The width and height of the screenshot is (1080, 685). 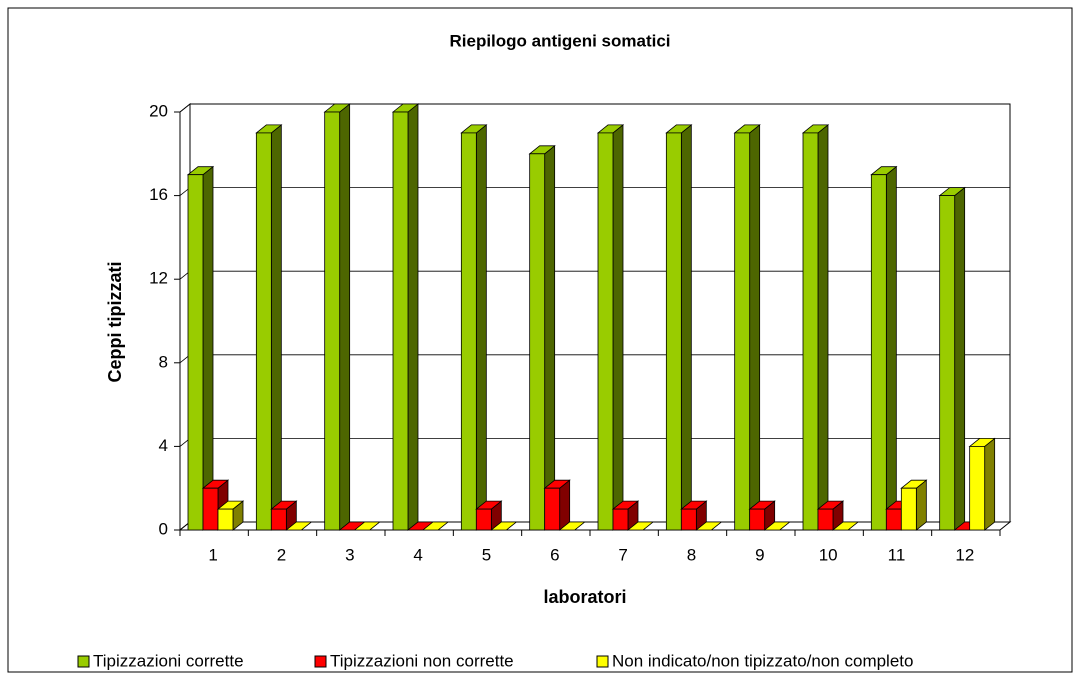 I want to click on x-tick-label: 4, so click(x=417, y=554).